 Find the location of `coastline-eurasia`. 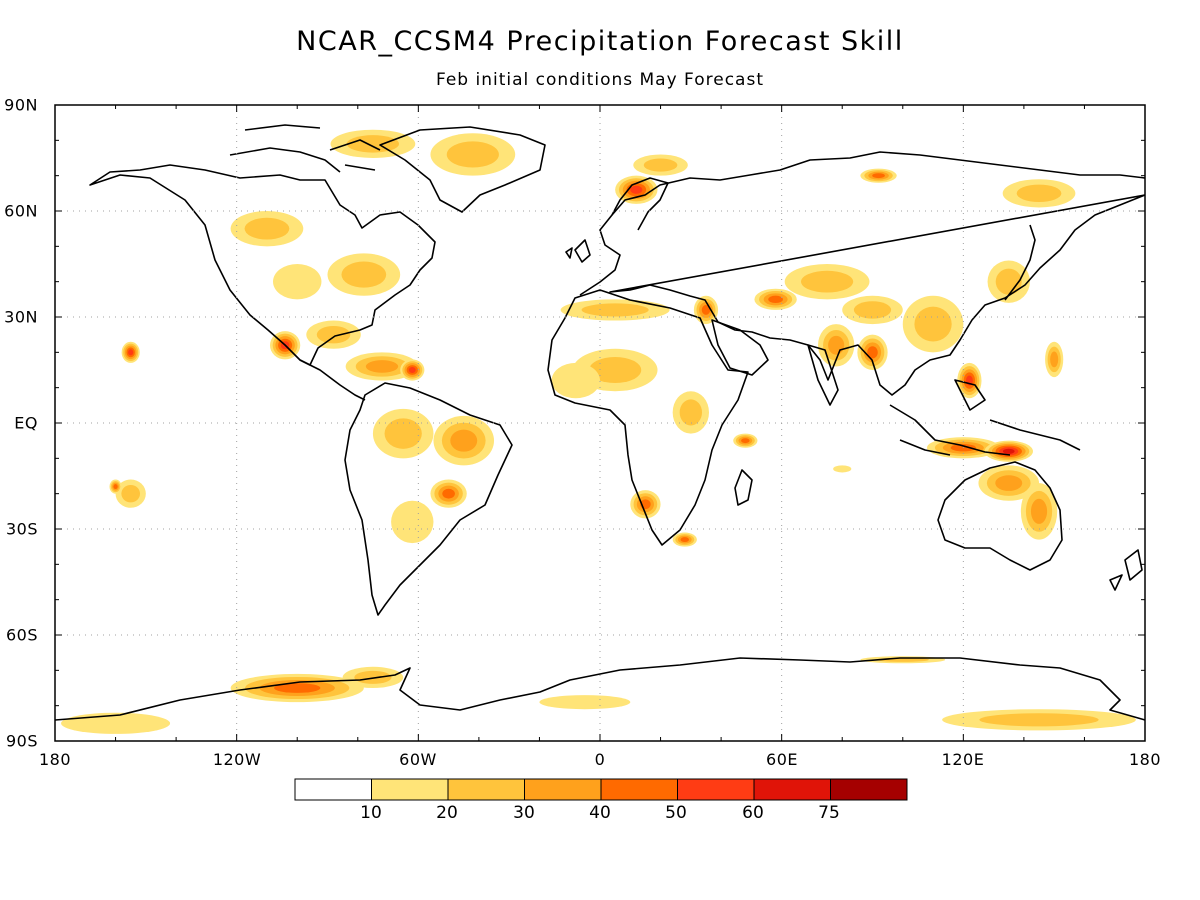

coastline-eurasia is located at coordinates (862, 273).